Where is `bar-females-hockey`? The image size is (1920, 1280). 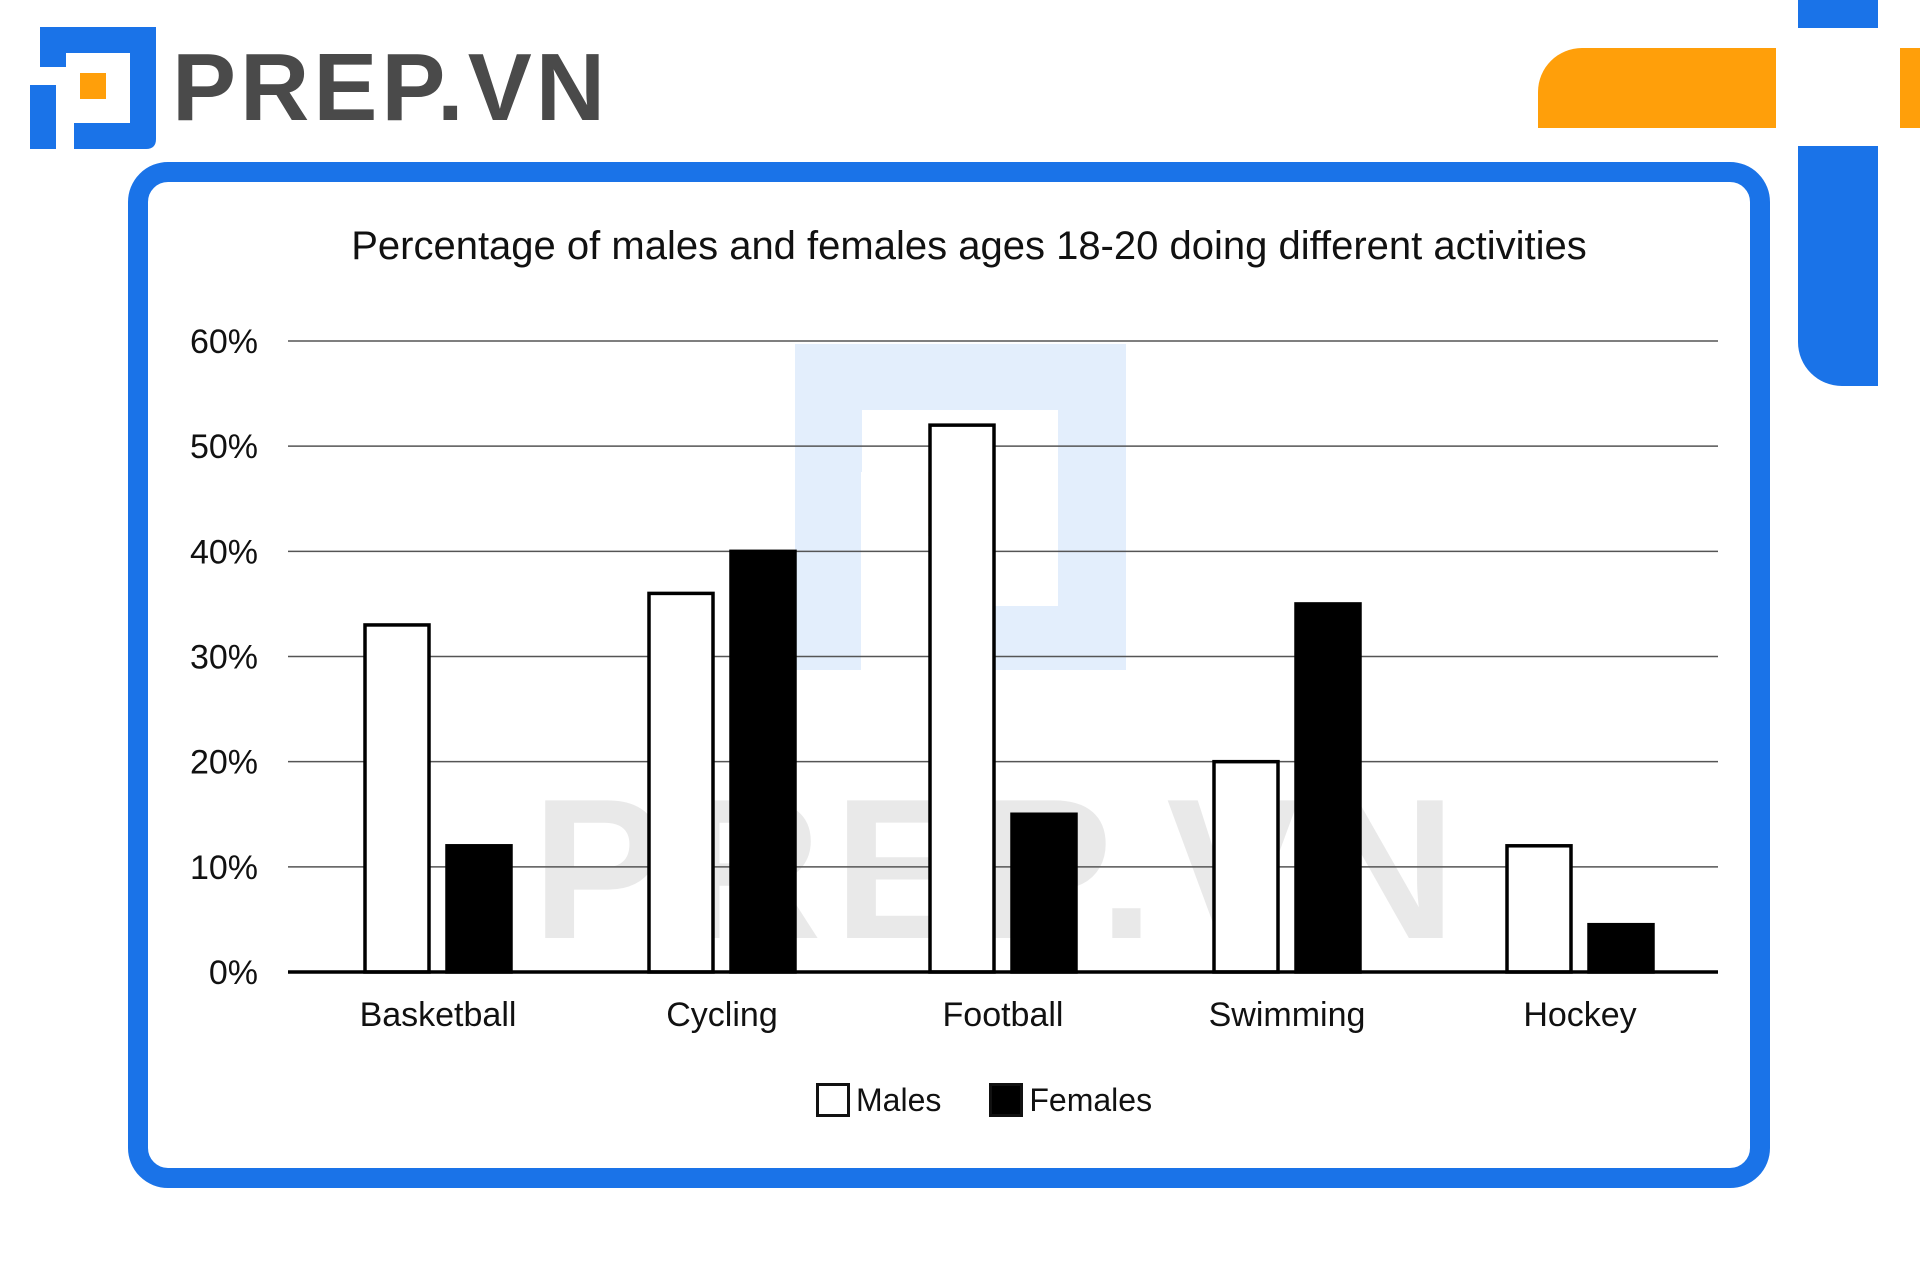
bar-females-hockey is located at coordinates (1621, 948).